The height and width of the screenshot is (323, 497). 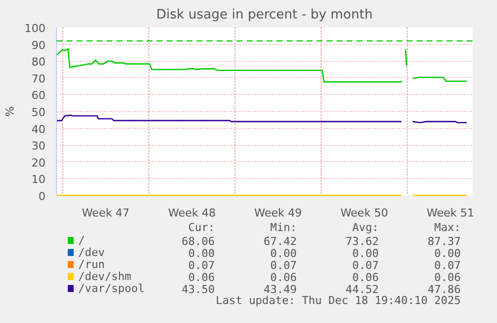 What do you see at coordinates (264, 15) in the screenshot?
I see `chart-title: Disk usage in percent - by month` at bounding box center [264, 15].